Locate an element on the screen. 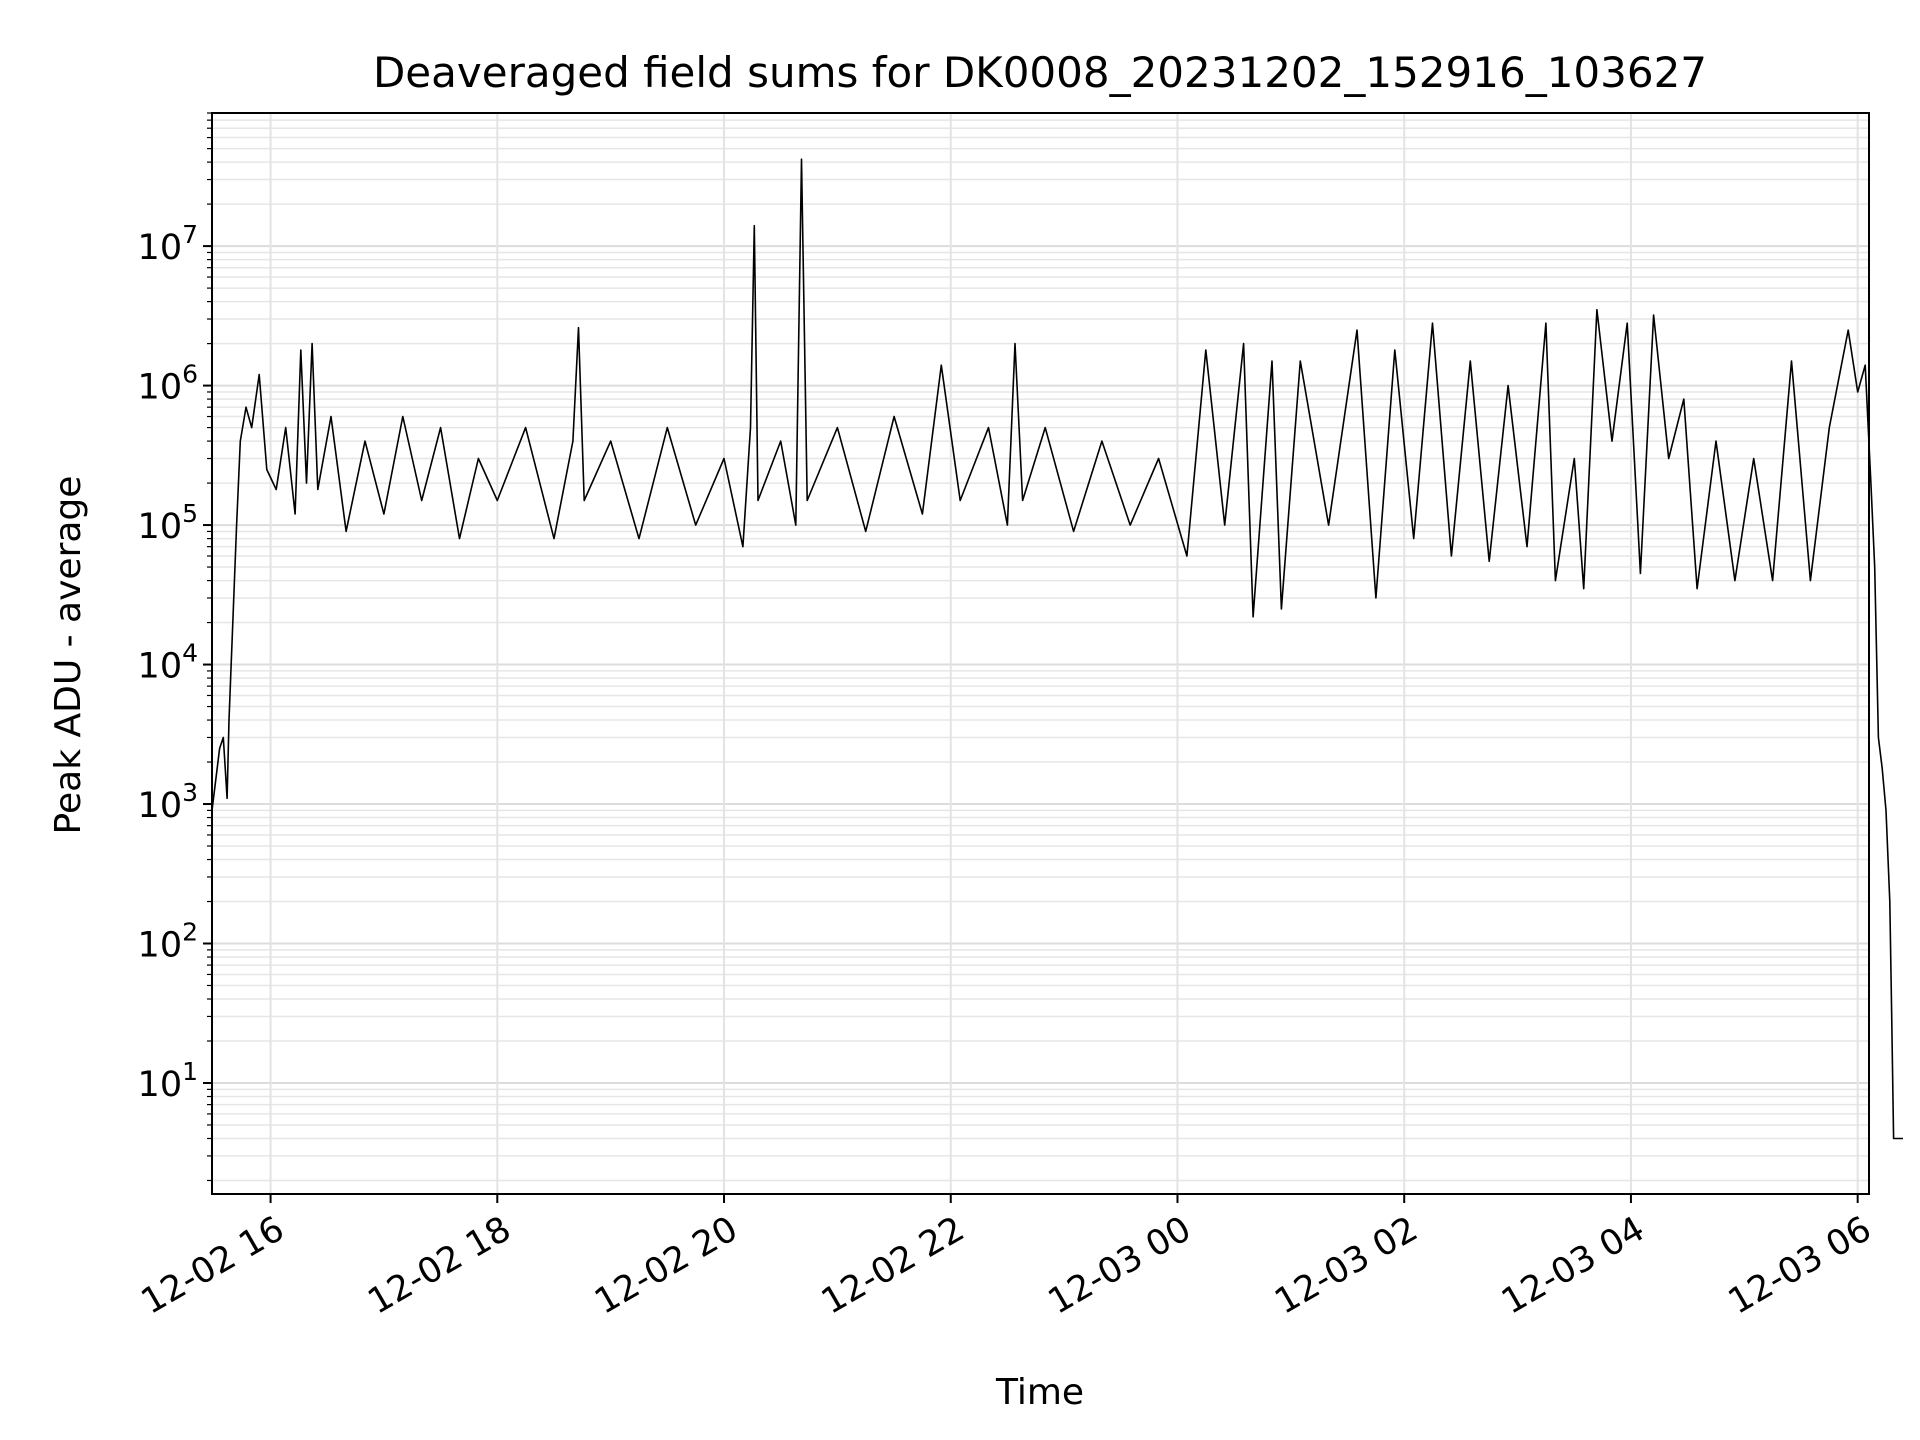 This screenshot has width=1920, height=1440. y-tick-exponent: 4 is located at coordinates (190, 653).